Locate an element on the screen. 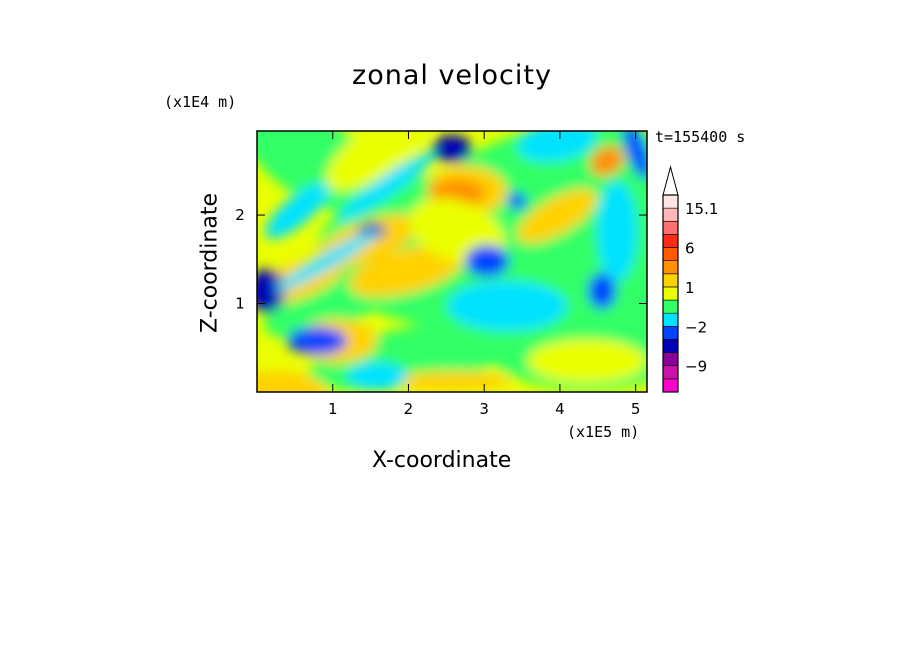 The height and width of the screenshot is (654, 904). time-label: t=155400 s is located at coordinates (700, 137).